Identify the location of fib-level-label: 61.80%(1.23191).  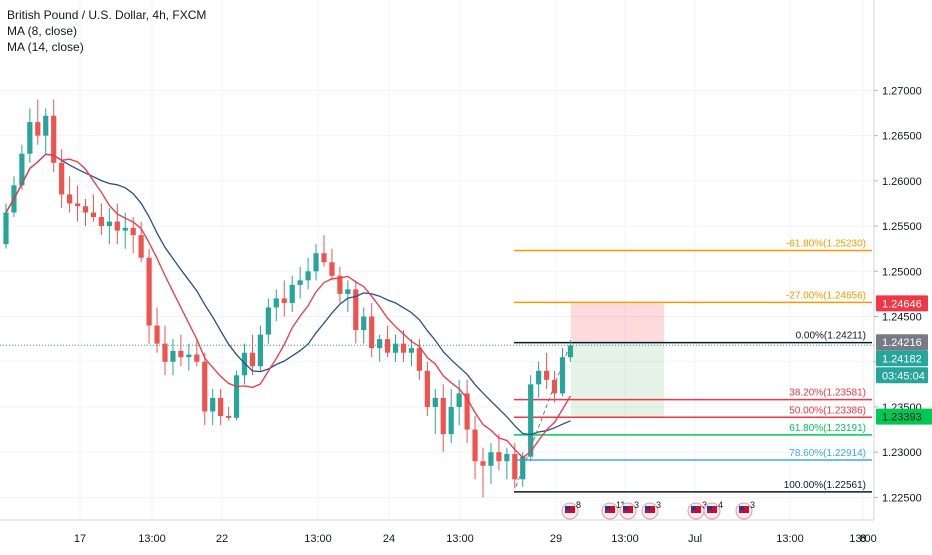
(827, 428).